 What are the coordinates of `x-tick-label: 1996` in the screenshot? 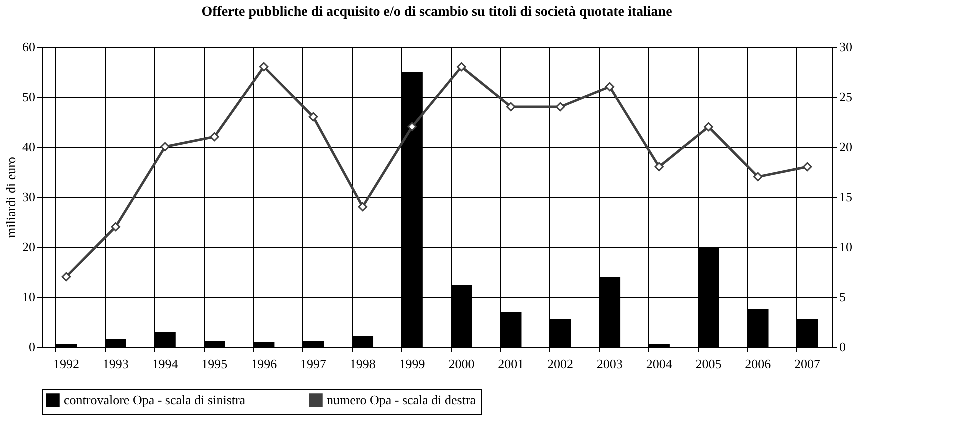 It's located at (264, 364).